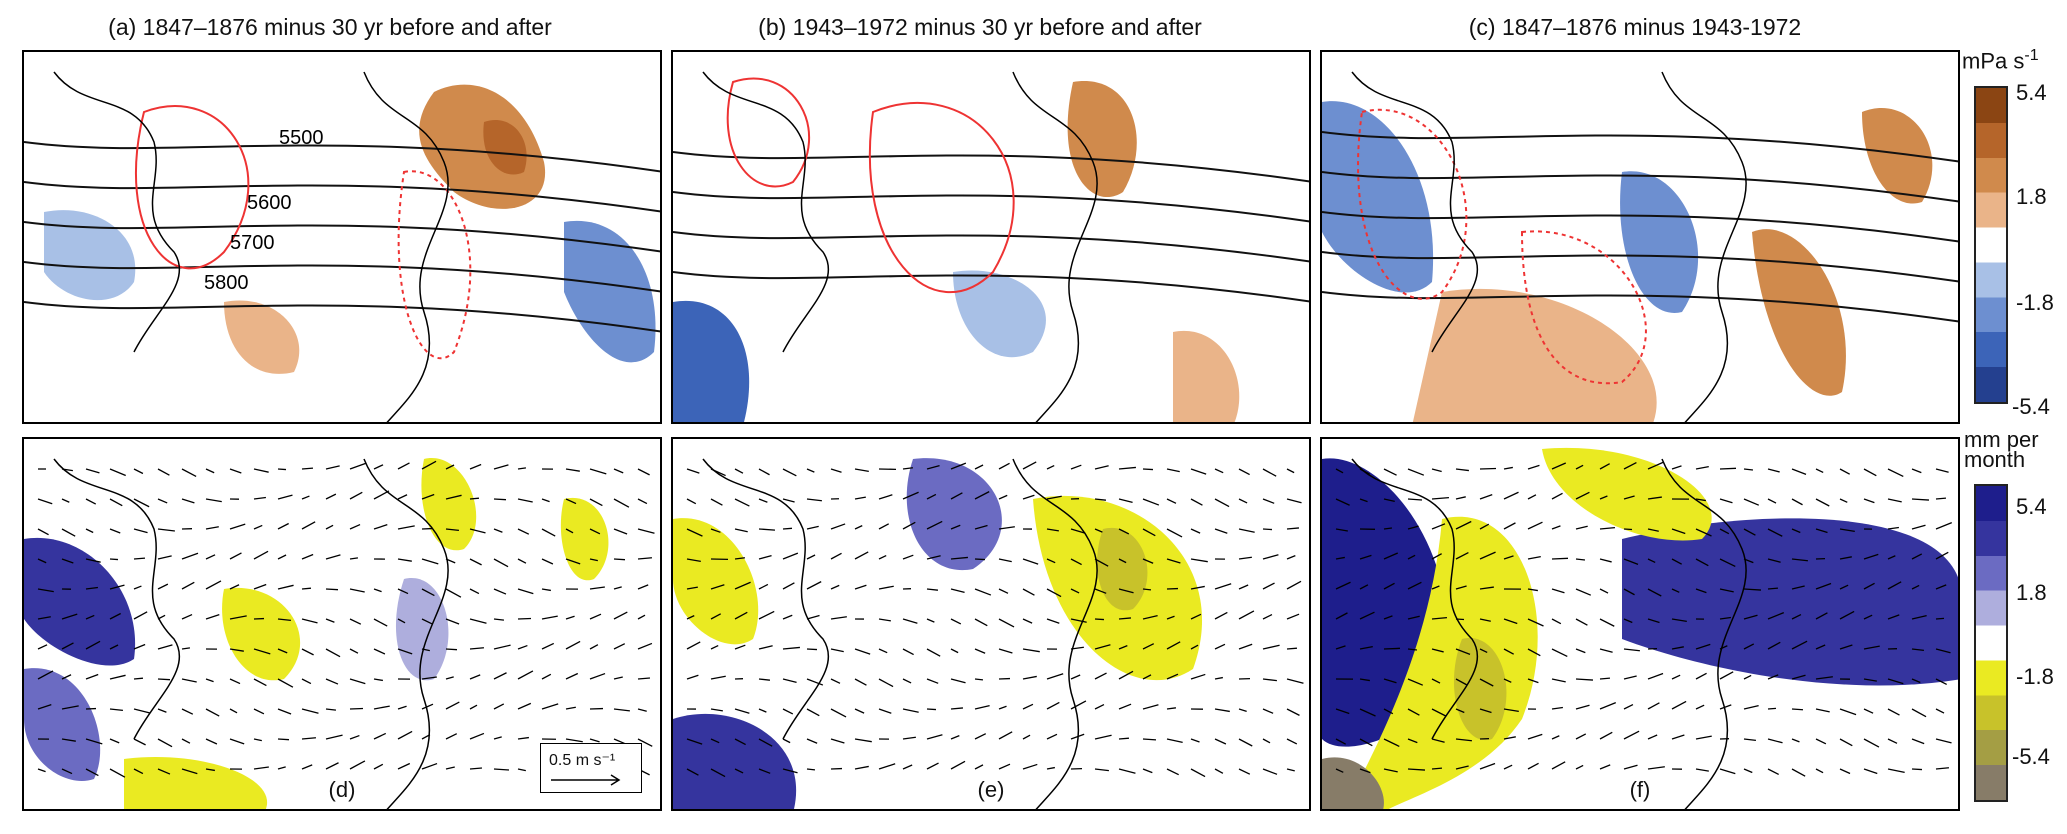 Image resolution: width=2067 pixels, height=834 pixels. I want to click on height-contour, so click(1640, 147).